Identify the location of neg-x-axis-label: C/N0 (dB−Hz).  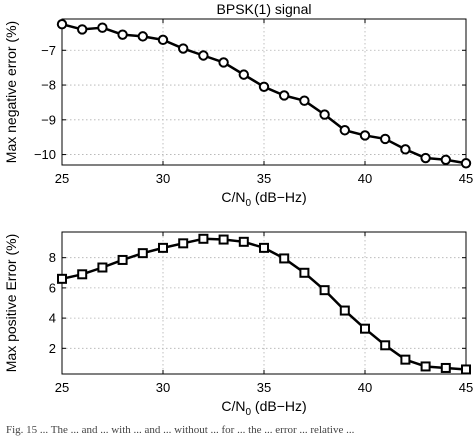
(263, 199).